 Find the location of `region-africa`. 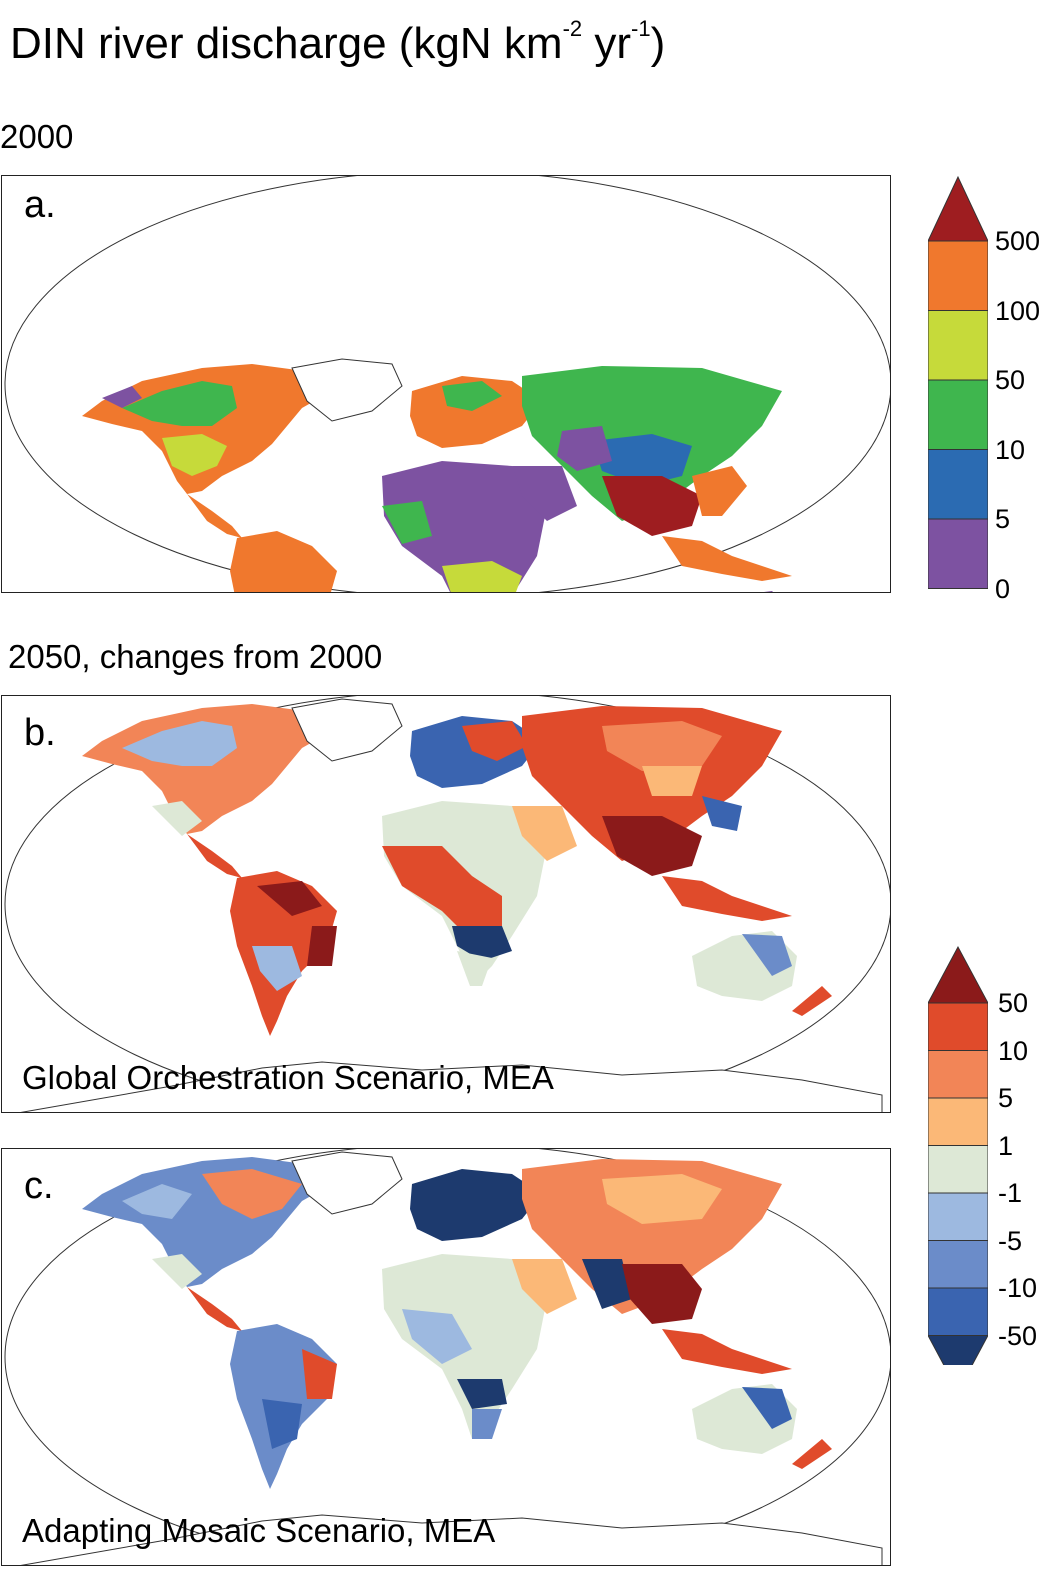

region-africa is located at coordinates (464, 526).